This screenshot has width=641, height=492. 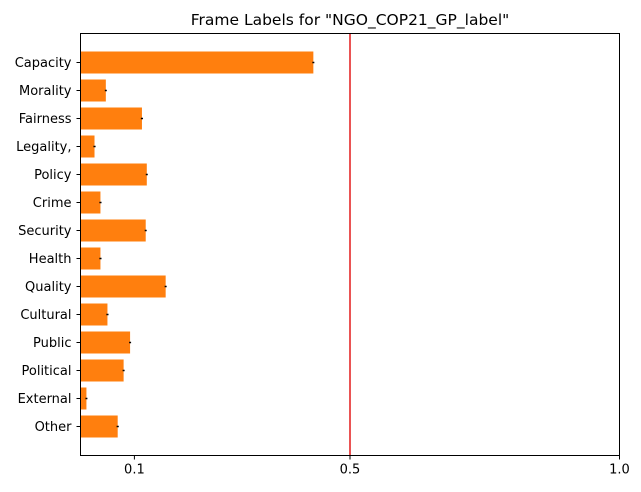 I want to click on y-tick-label-security: Security, so click(x=45, y=231).